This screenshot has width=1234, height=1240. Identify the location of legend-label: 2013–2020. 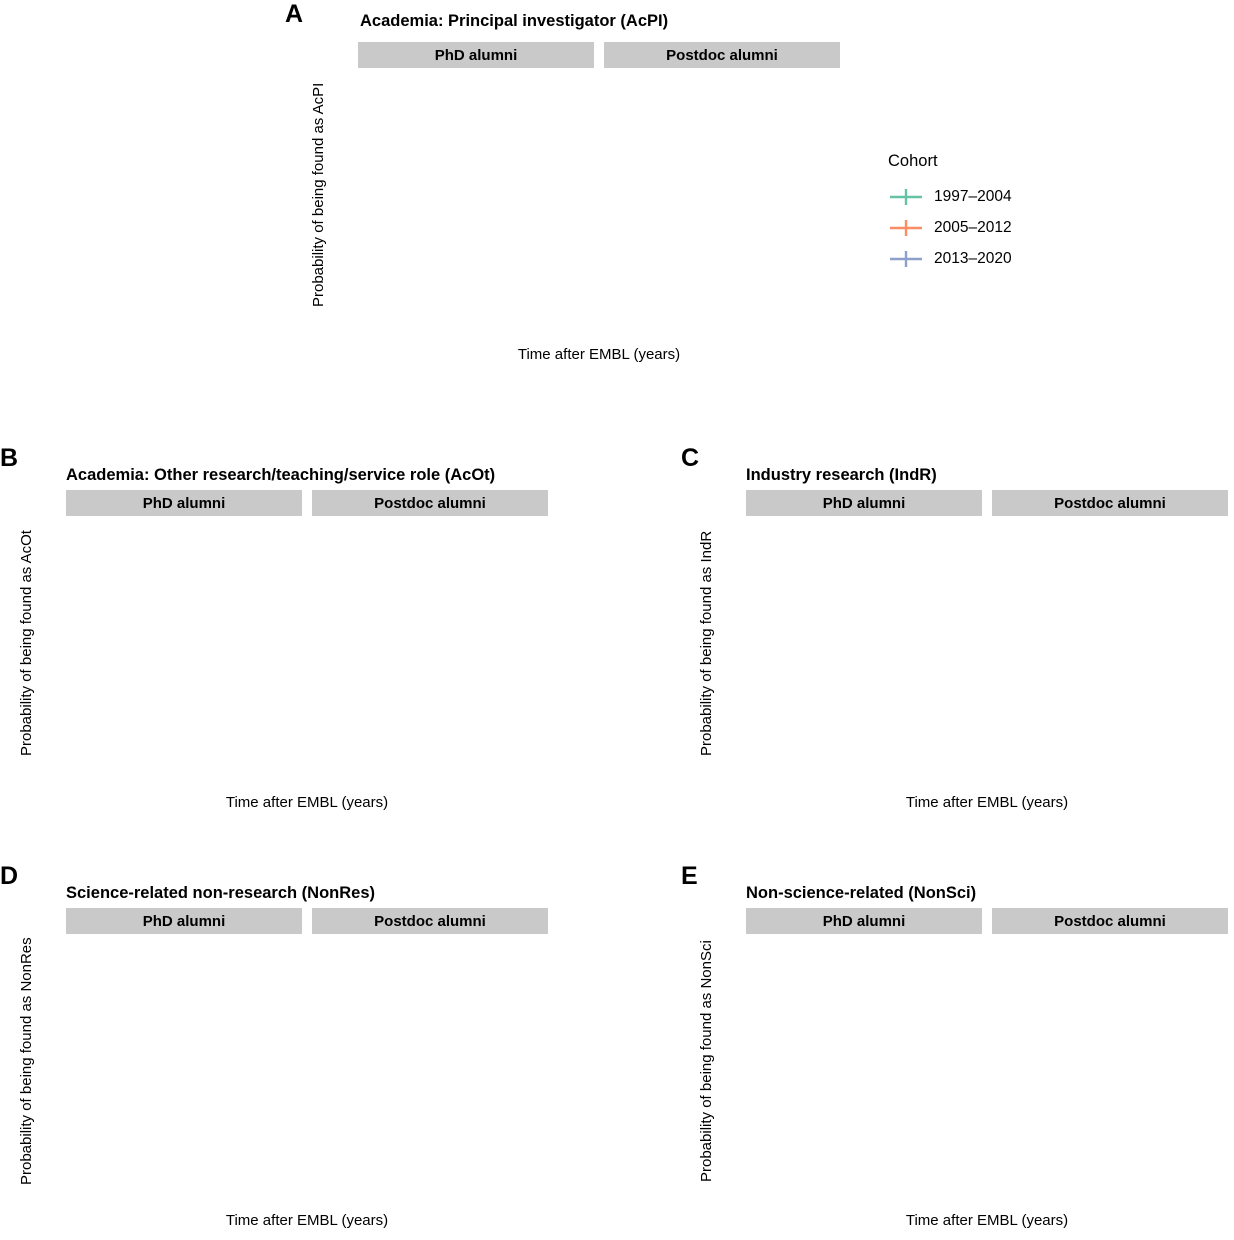
(973, 258).